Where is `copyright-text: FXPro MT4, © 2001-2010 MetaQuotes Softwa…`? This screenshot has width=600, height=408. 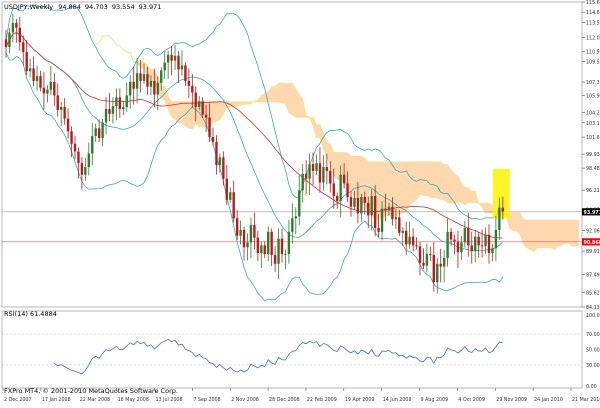 copyright-text: FXPro MT4, © 2001-2010 MetaQuotes Softwa… is located at coordinates (91, 391).